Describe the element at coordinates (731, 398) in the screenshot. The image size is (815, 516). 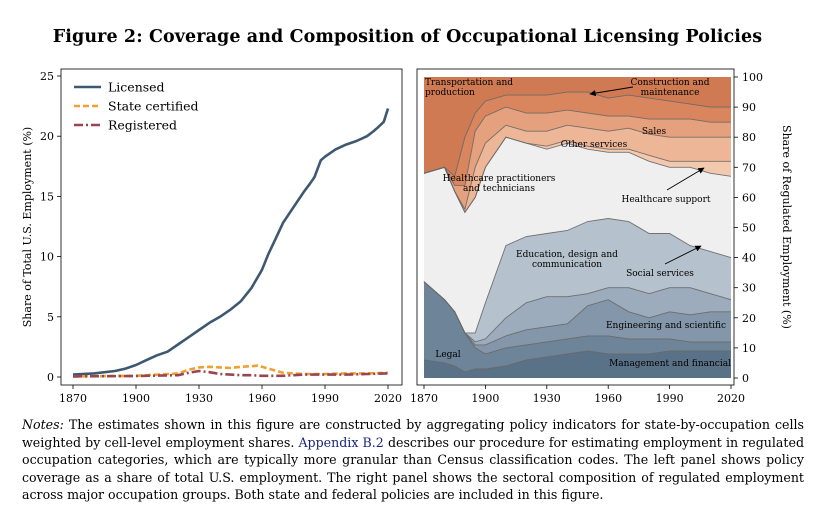
I see `right-x-tick-label: 2020` at that location.